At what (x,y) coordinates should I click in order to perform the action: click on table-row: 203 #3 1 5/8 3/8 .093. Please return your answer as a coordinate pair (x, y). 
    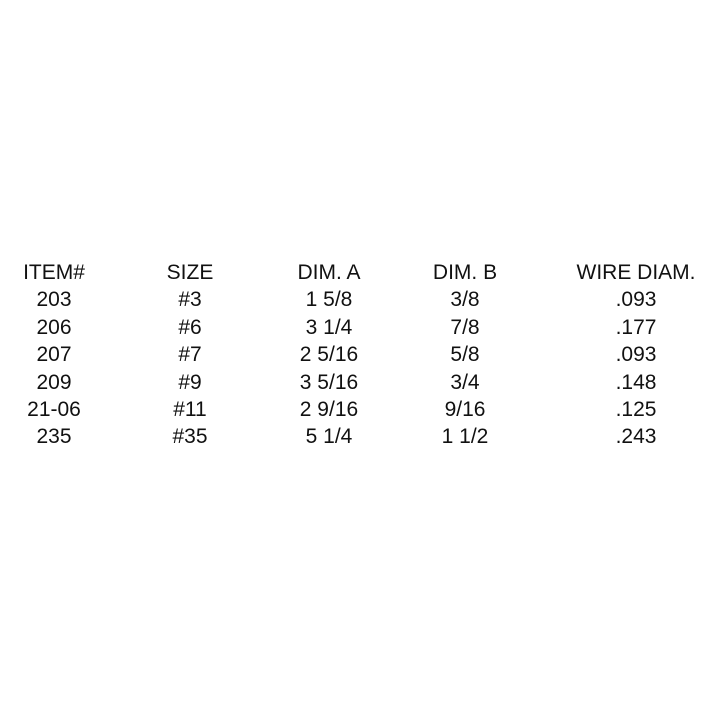
    Looking at the image, I should click on (356, 299).